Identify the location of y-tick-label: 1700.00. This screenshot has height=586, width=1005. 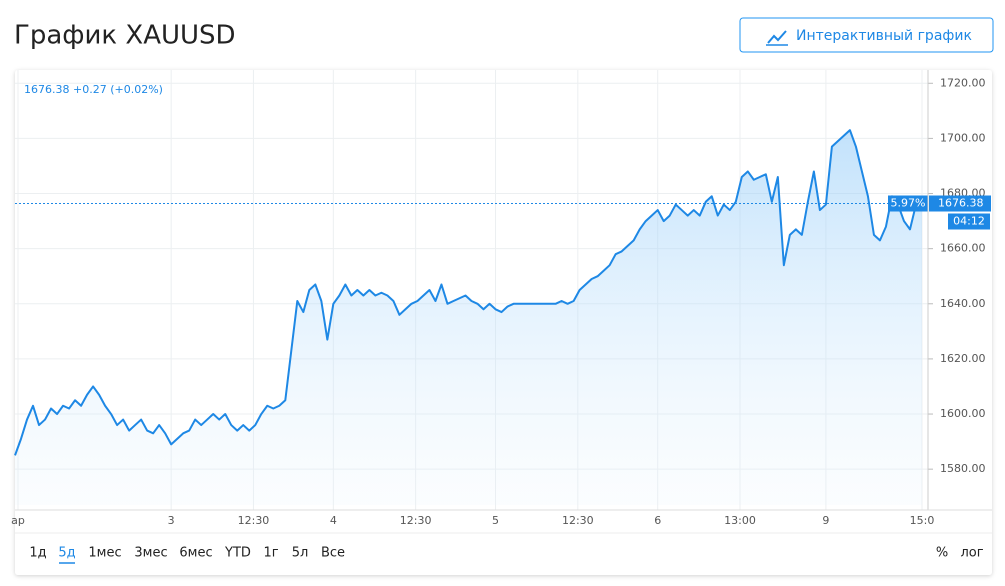
(963, 137).